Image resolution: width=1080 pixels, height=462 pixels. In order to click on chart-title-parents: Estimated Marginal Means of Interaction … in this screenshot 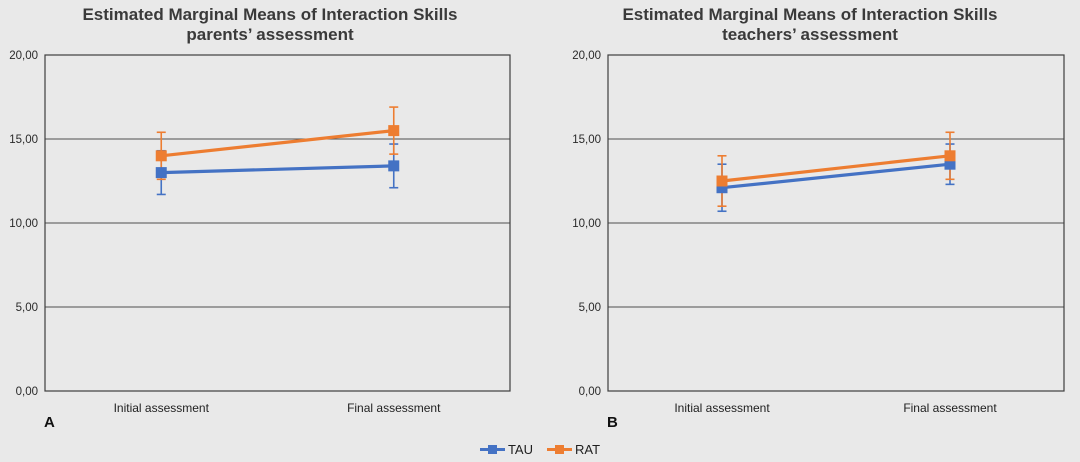, I will do `click(270, 23)`.